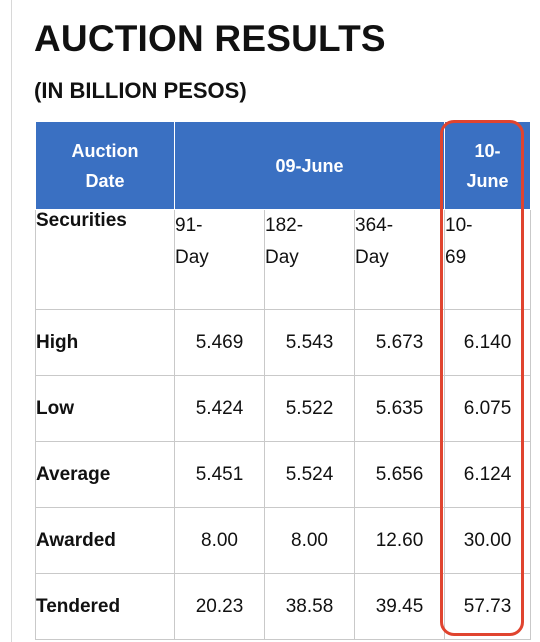 The width and height of the screenshot is (540, 642). I want to click on table-header-row: Auction Date 09-June 10-June, so click(283, 165).